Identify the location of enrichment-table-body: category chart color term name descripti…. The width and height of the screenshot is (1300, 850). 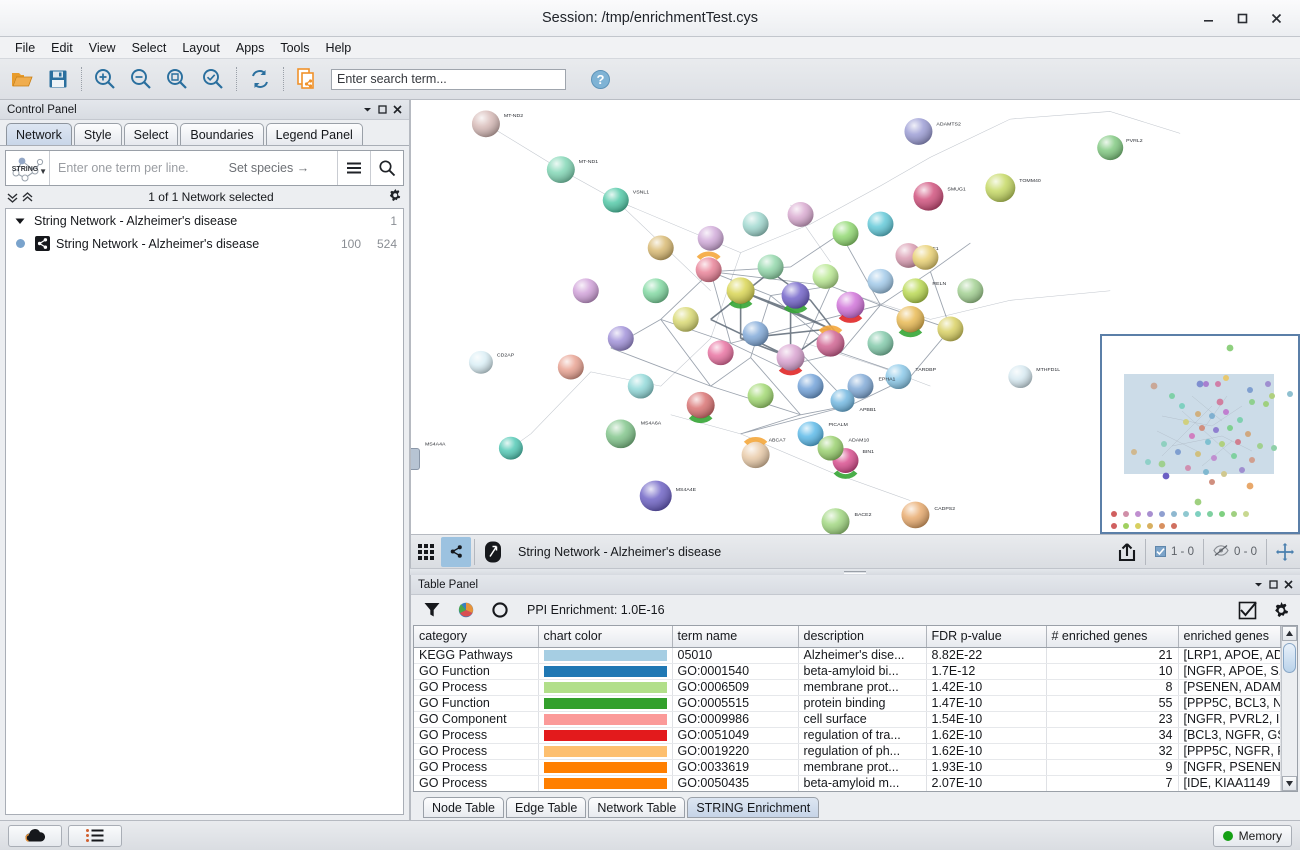
(847, 708).